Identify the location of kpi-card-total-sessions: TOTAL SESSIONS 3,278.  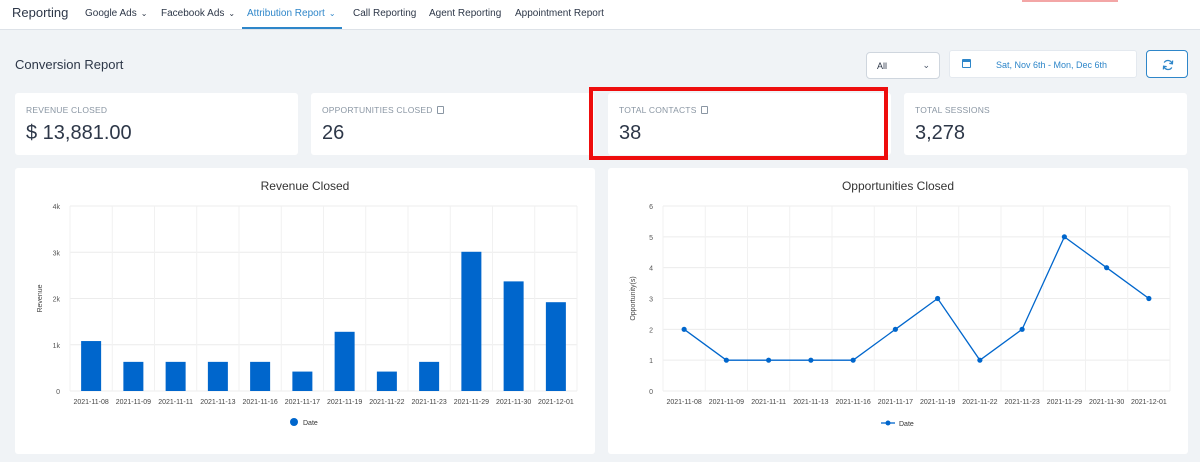
(1045, 124).